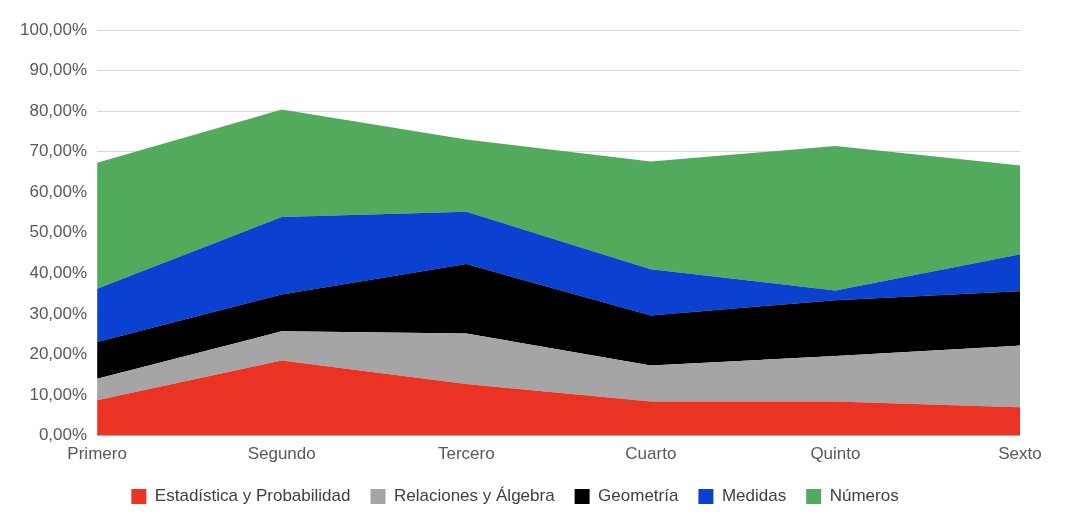 The height and width of the screenshot is (524, 1077). I want to click on x-tick-label: Sexto, so click(1020, 454).